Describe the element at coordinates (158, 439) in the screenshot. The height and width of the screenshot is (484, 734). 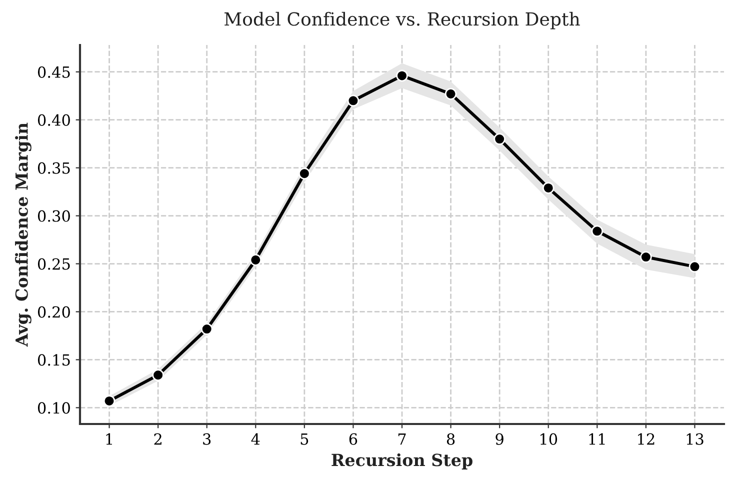
I see `x-tick-label: 2` at that location.